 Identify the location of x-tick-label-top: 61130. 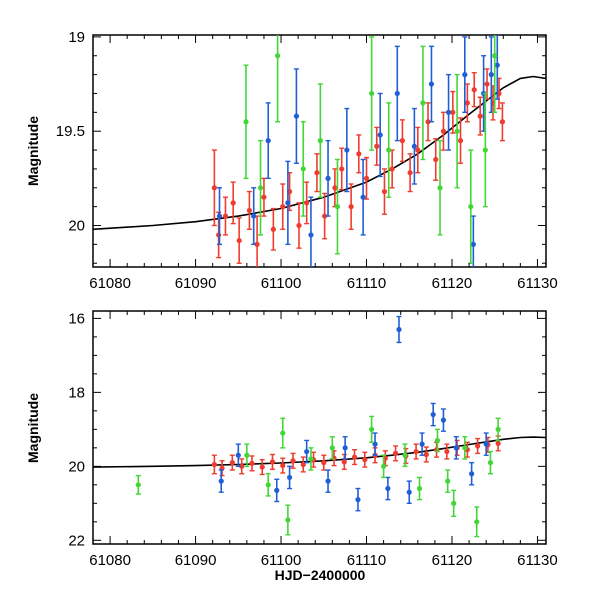
(537, 283).